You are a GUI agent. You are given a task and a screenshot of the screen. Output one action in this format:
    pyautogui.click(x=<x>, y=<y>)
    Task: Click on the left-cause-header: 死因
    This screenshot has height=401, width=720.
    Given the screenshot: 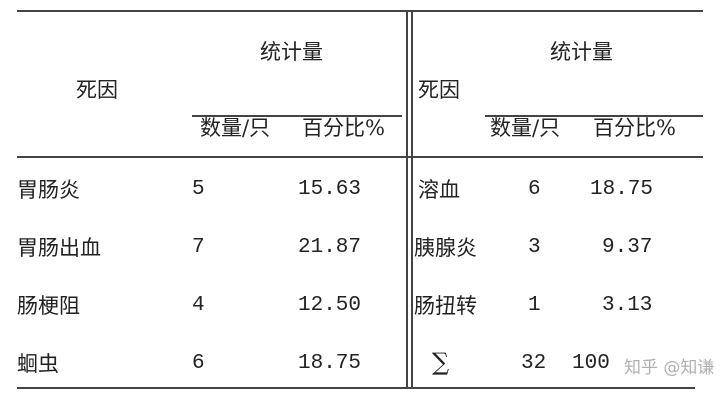 What is the action you would take?
    pyautogui.click(x=97, y=90)
    